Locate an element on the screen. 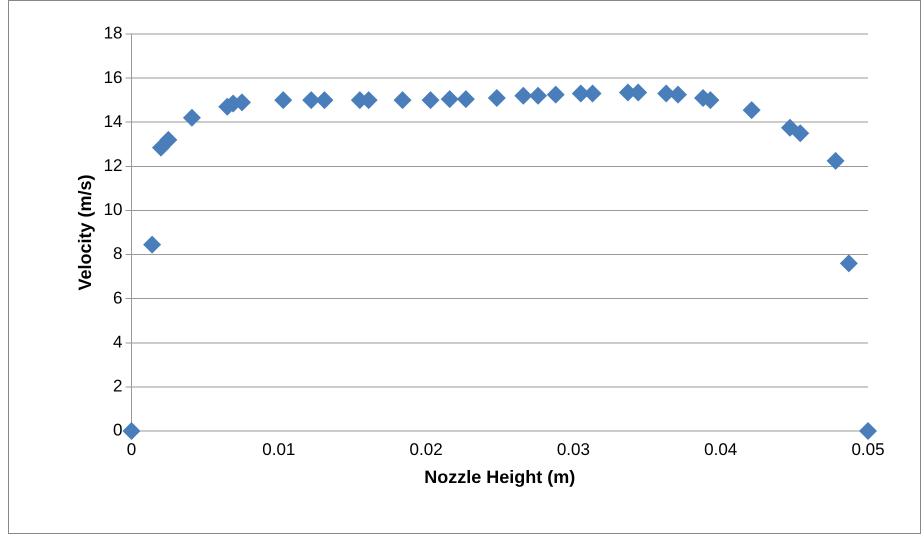 The width and height of the screenshot is (923, 536). x-tick-label: 0.01 is located at coordinates (279, 449).